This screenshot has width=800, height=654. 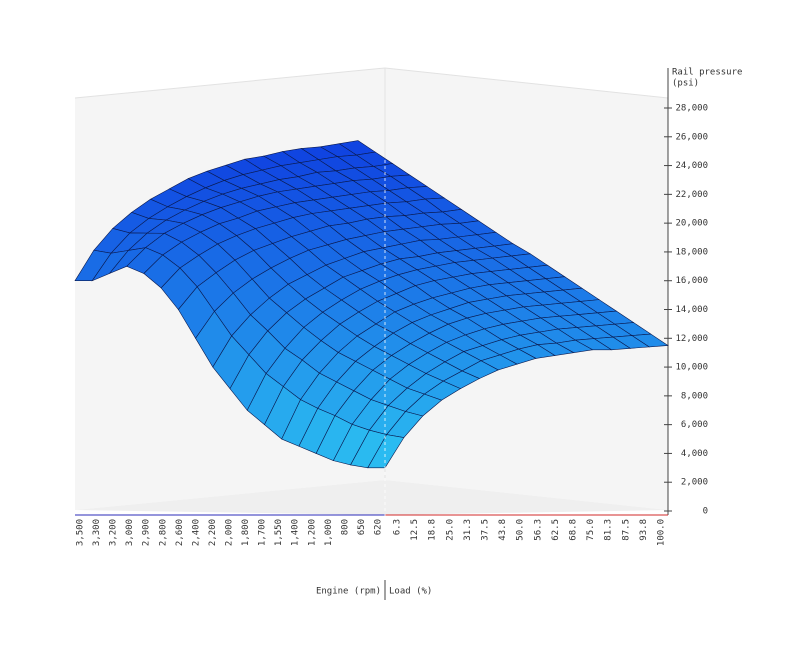 What do you see at coordinates (694, 483) in the screenshot?
I see `z-tick-label: 2,000` at bounding box center [694, 483].